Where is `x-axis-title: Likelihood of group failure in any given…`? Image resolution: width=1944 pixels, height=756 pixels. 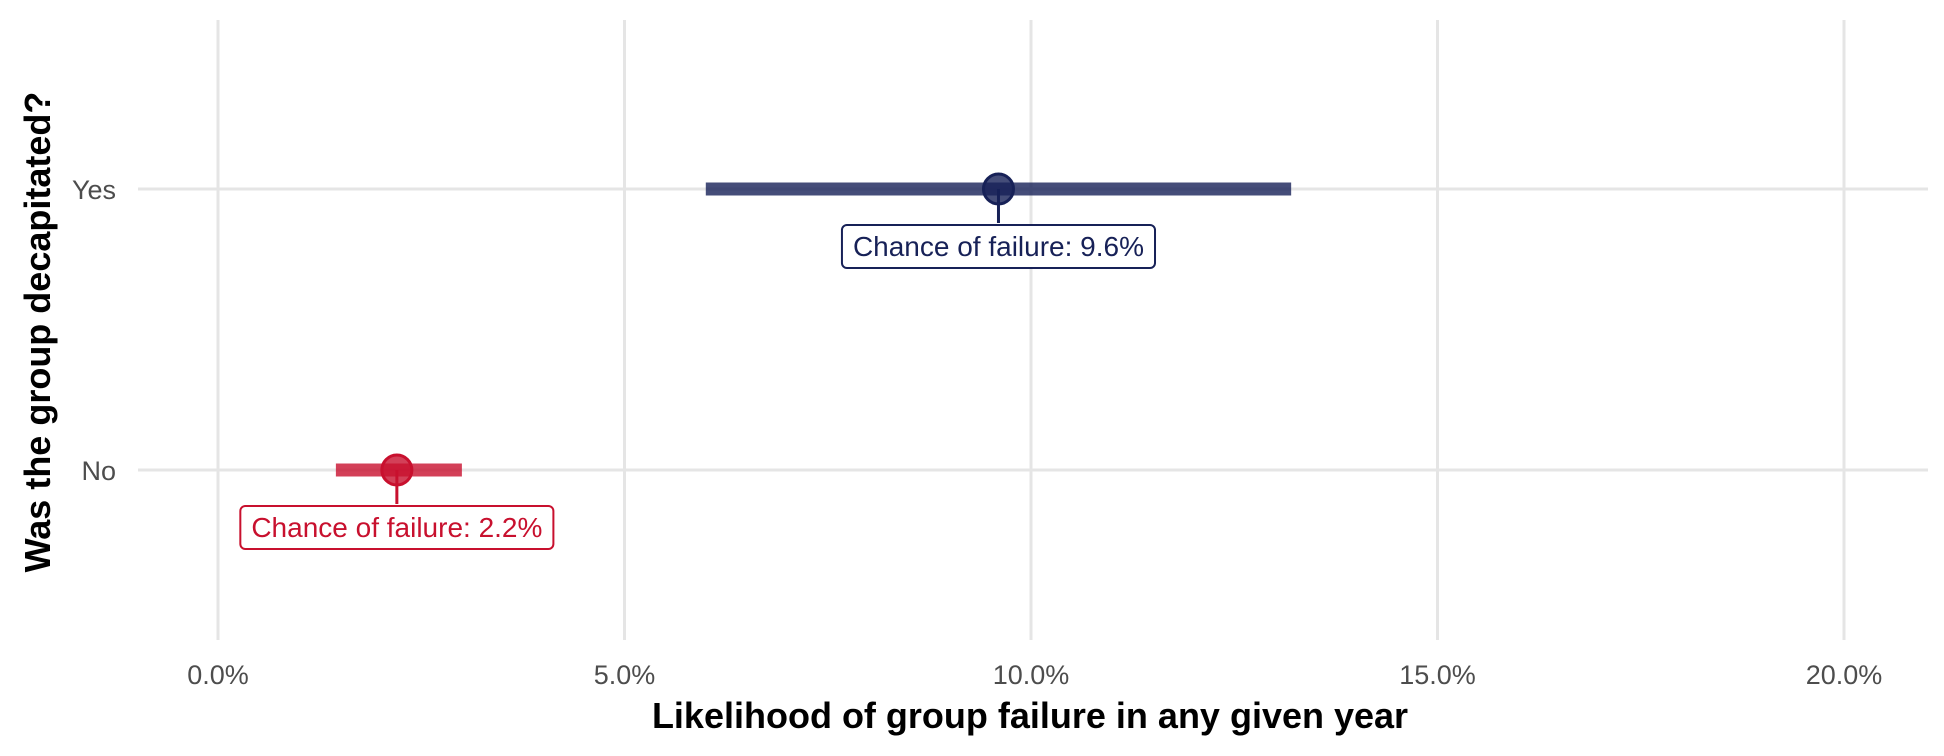
x-axis-title: Likelihood of group failure in any given… is located at coordinates (1030, 715).